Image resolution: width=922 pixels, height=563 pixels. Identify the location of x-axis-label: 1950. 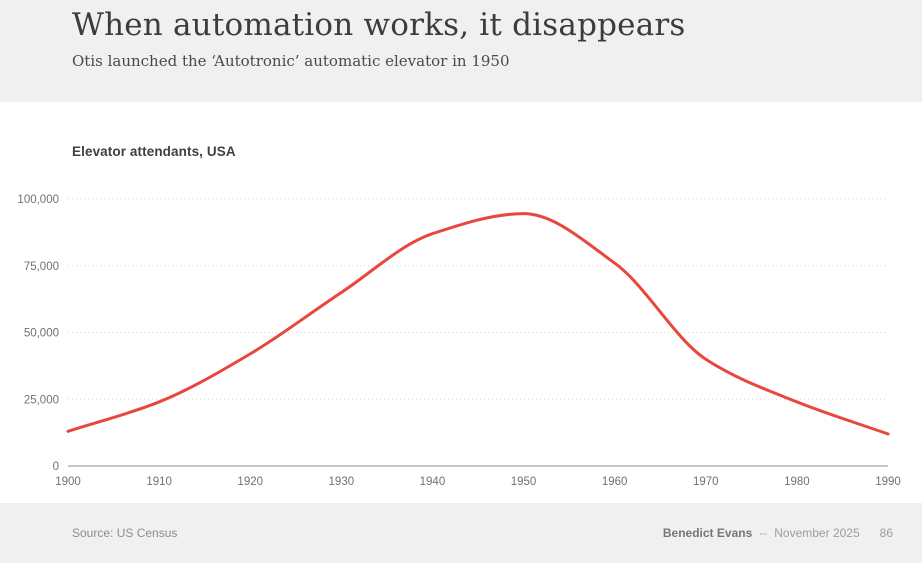
(524, 482).